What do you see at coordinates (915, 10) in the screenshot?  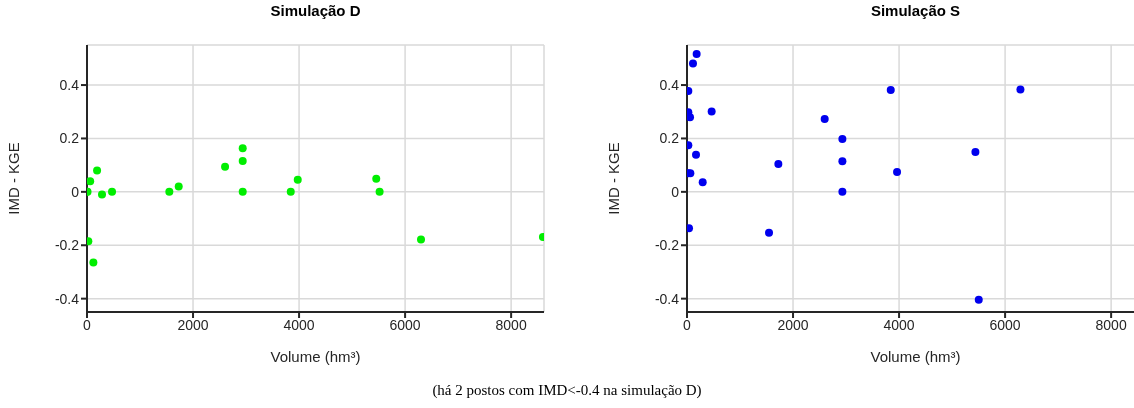 I see `chart-title: Simulação S` at bounding box center [915, 10].